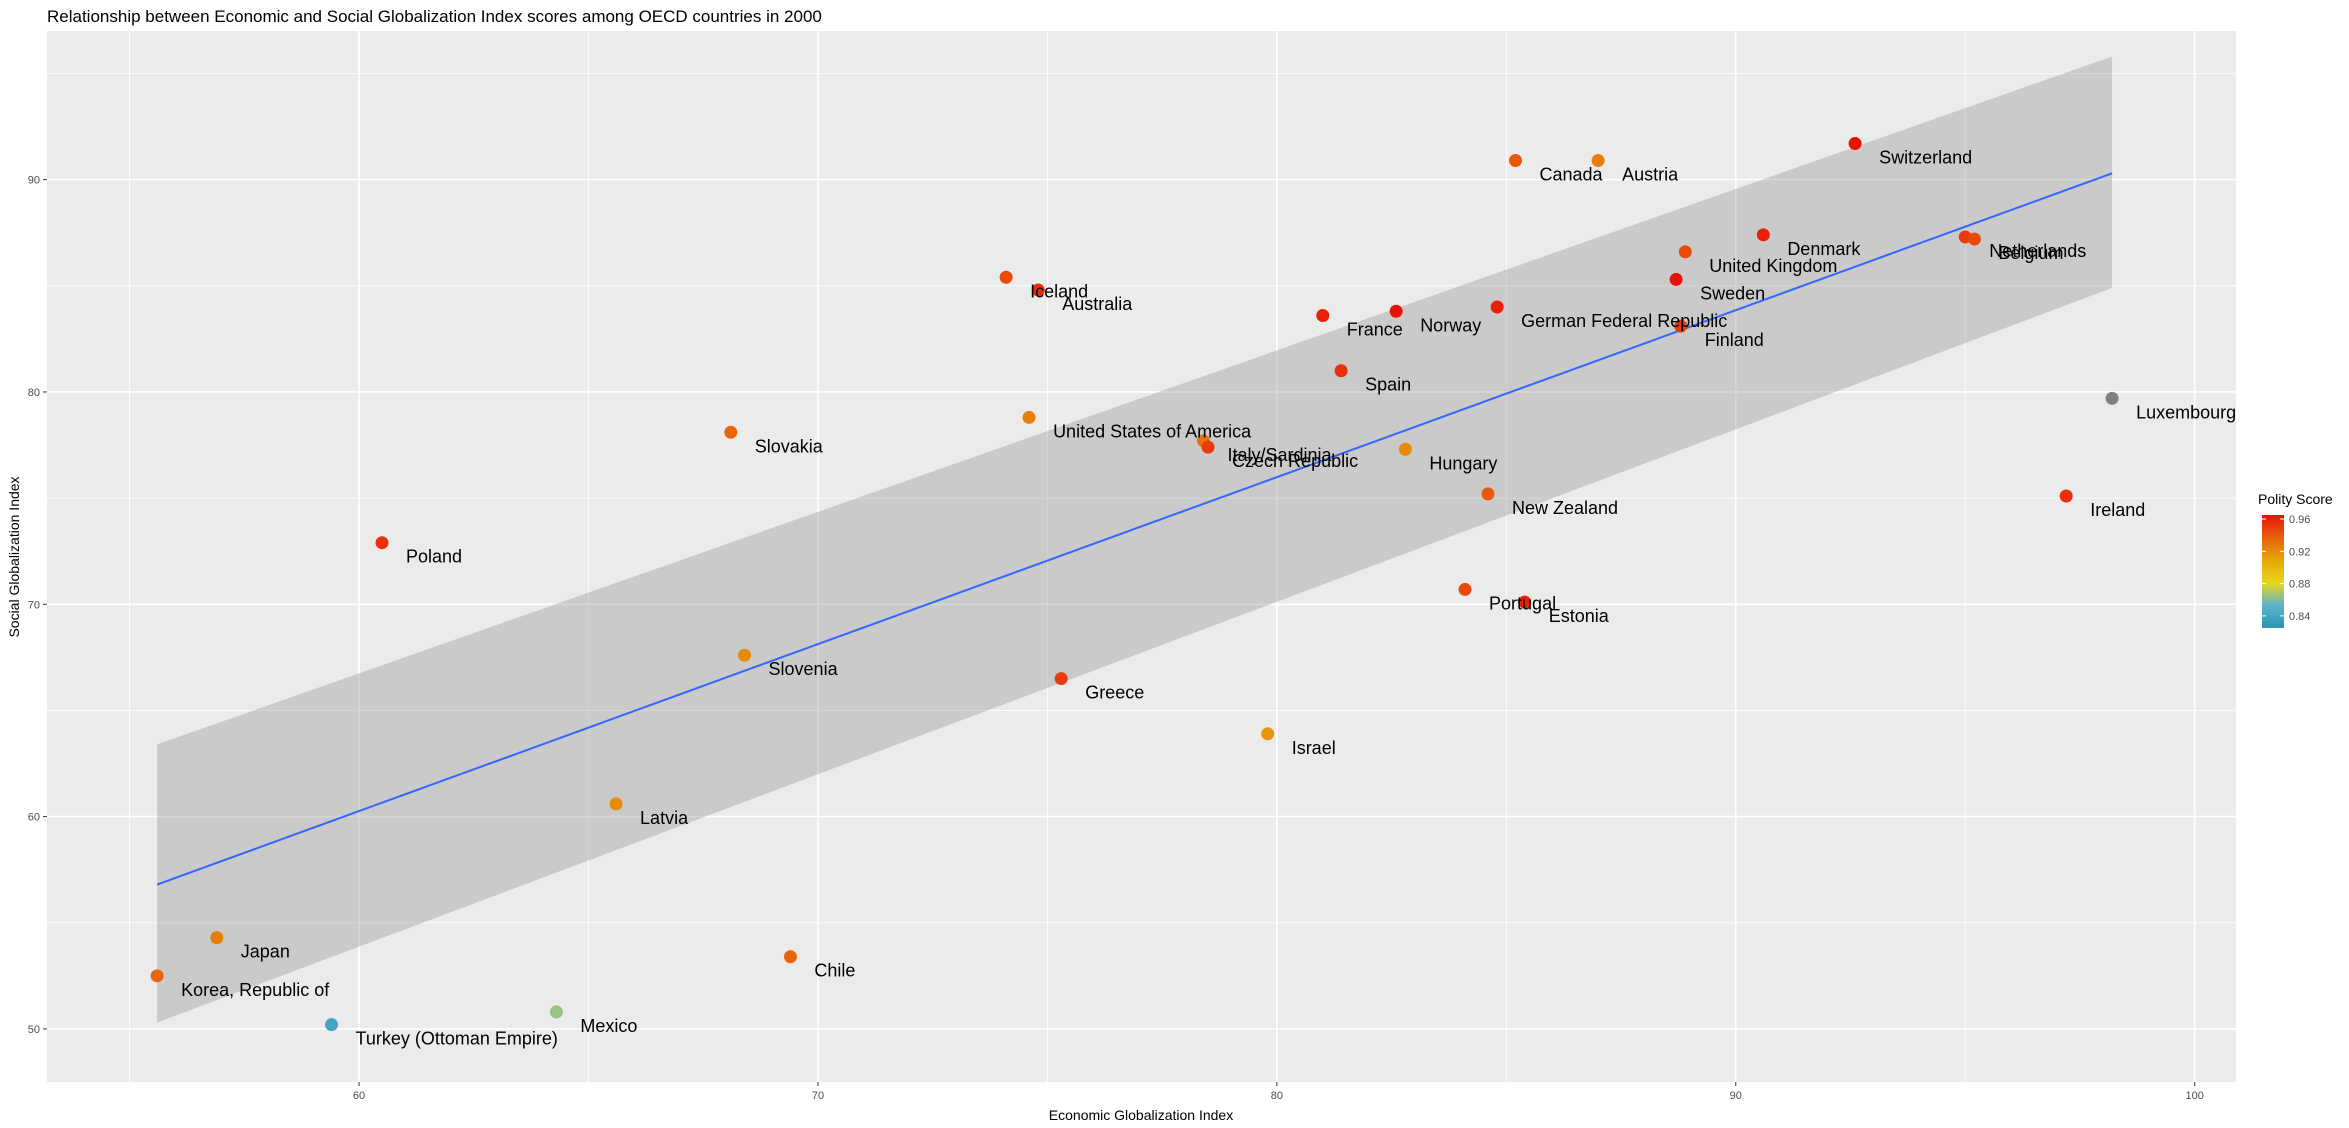 The image size is (2349, 1128). What do you see at coordinates (789, 446) in the screenshot?
I see `point-label: Slovakia` at bounding box center [789, 446].